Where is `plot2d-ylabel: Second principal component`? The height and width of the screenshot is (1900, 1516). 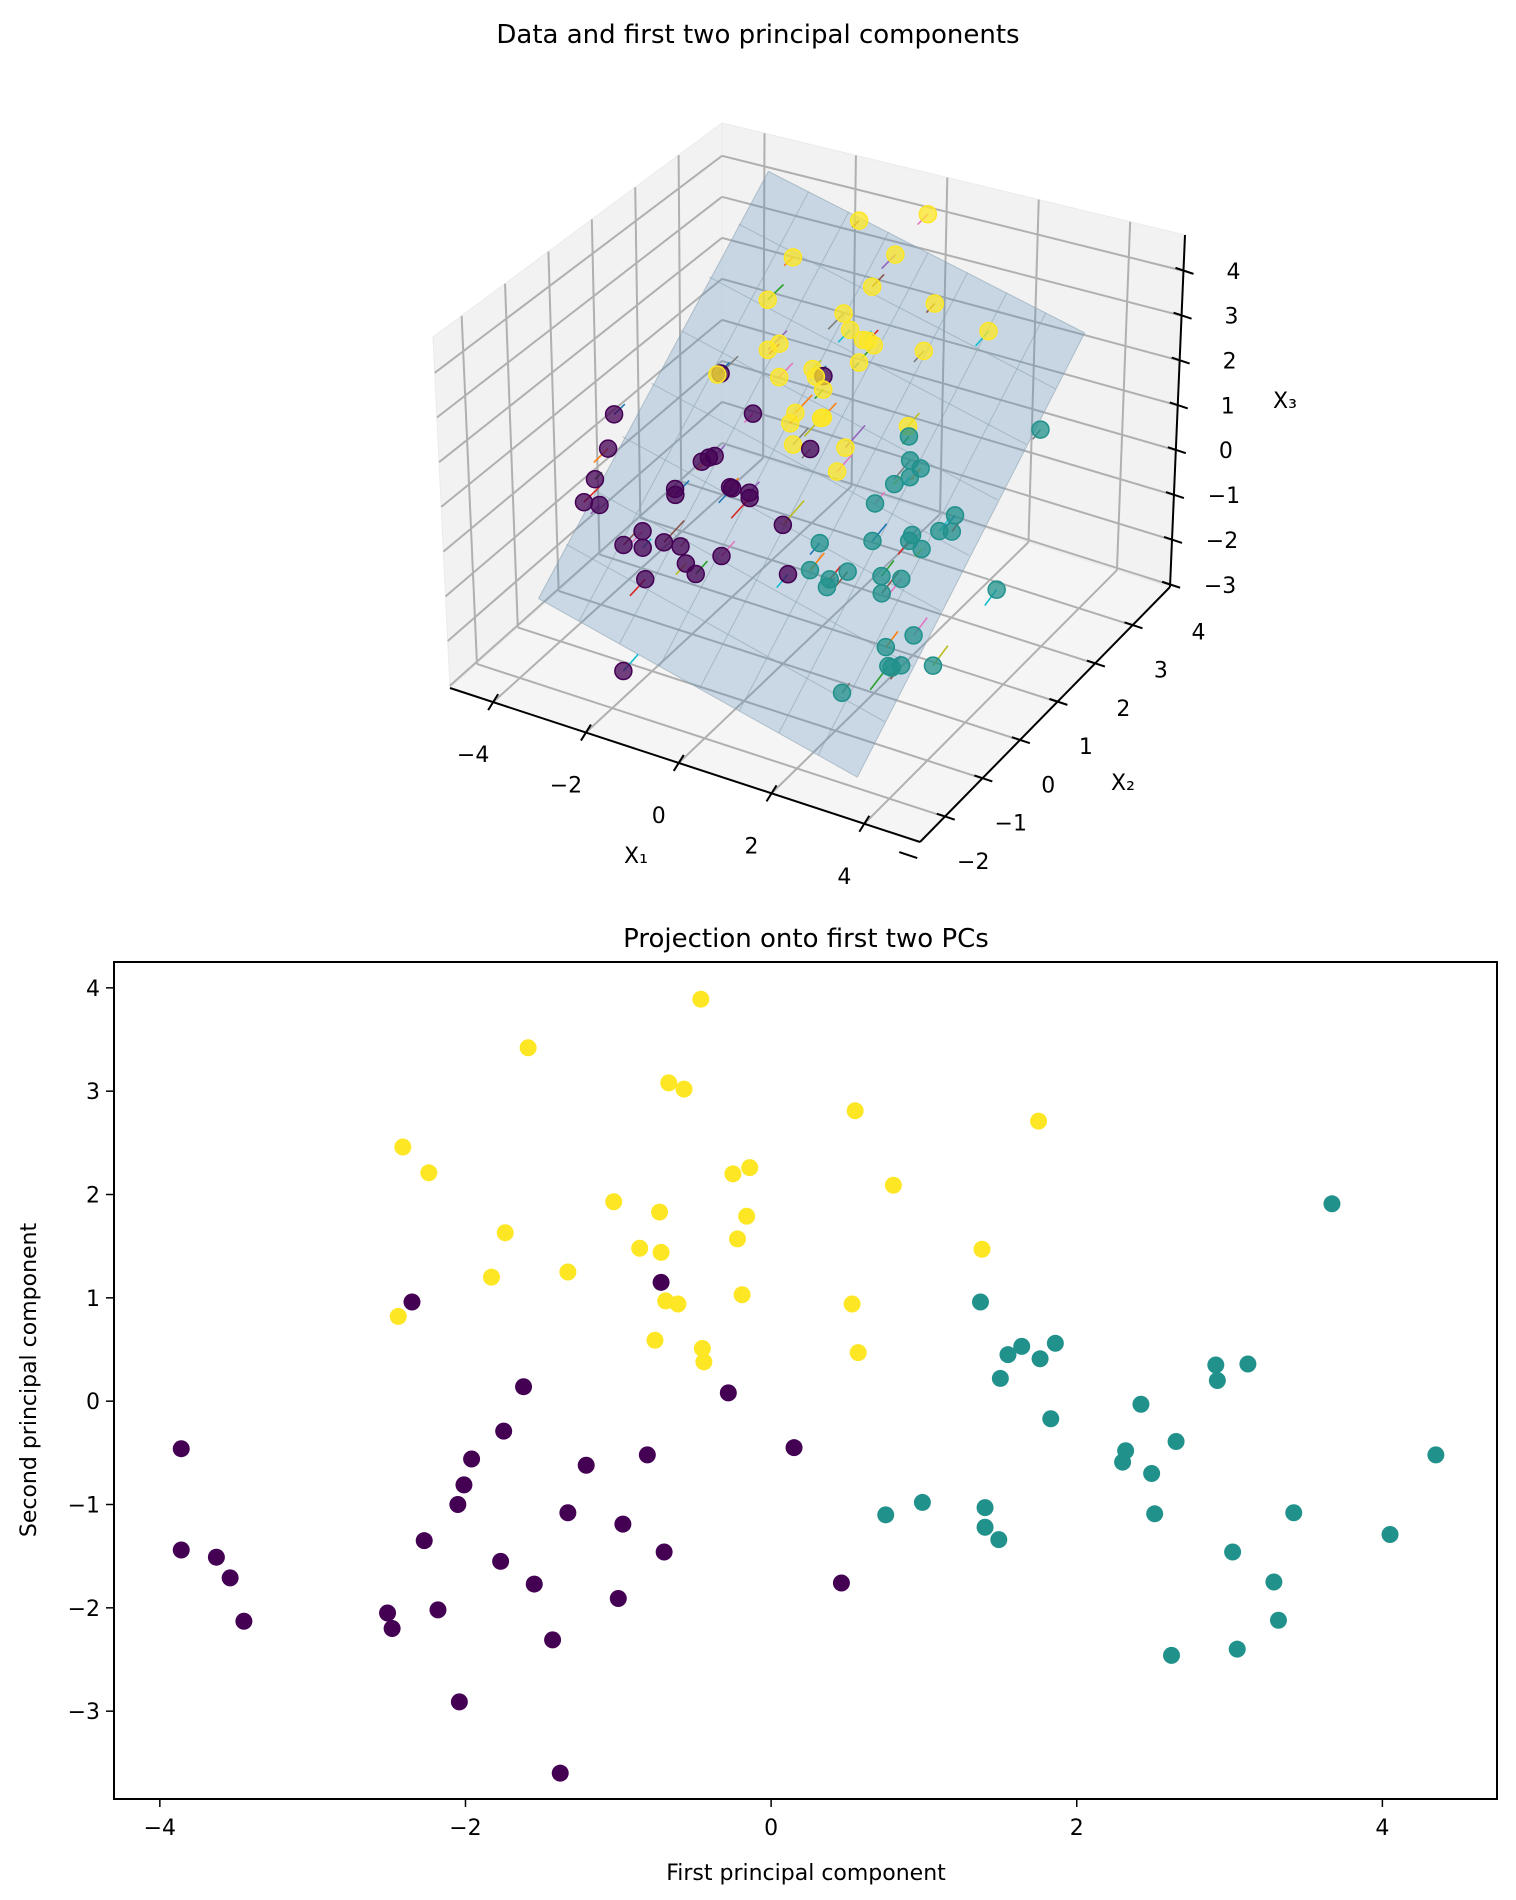 plot2d-ylabel: Second principal component is located at coordinates (29, 1380).